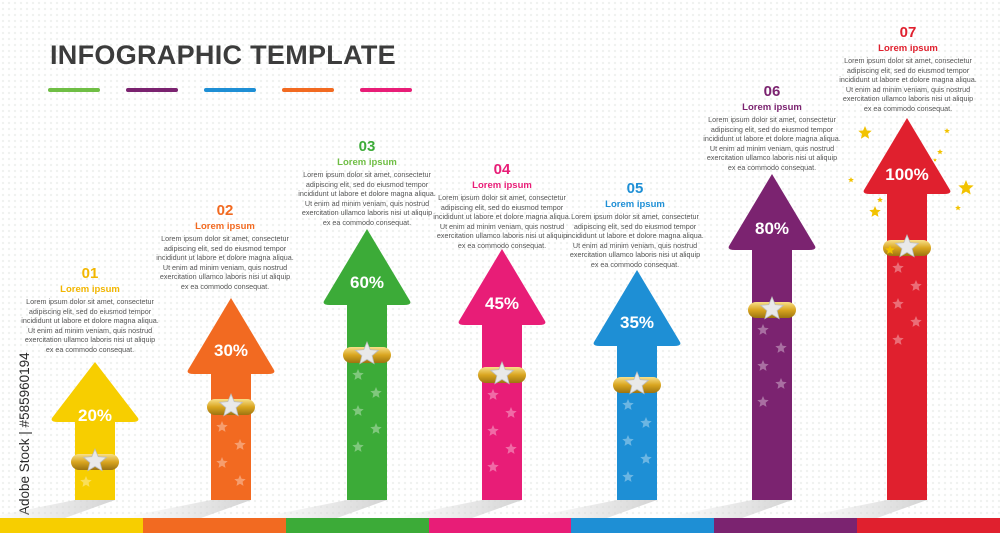  What do you see at coordinates (225, 210) in the screenshot?
I see `step-number: 02` at bounding box center [225, 210].